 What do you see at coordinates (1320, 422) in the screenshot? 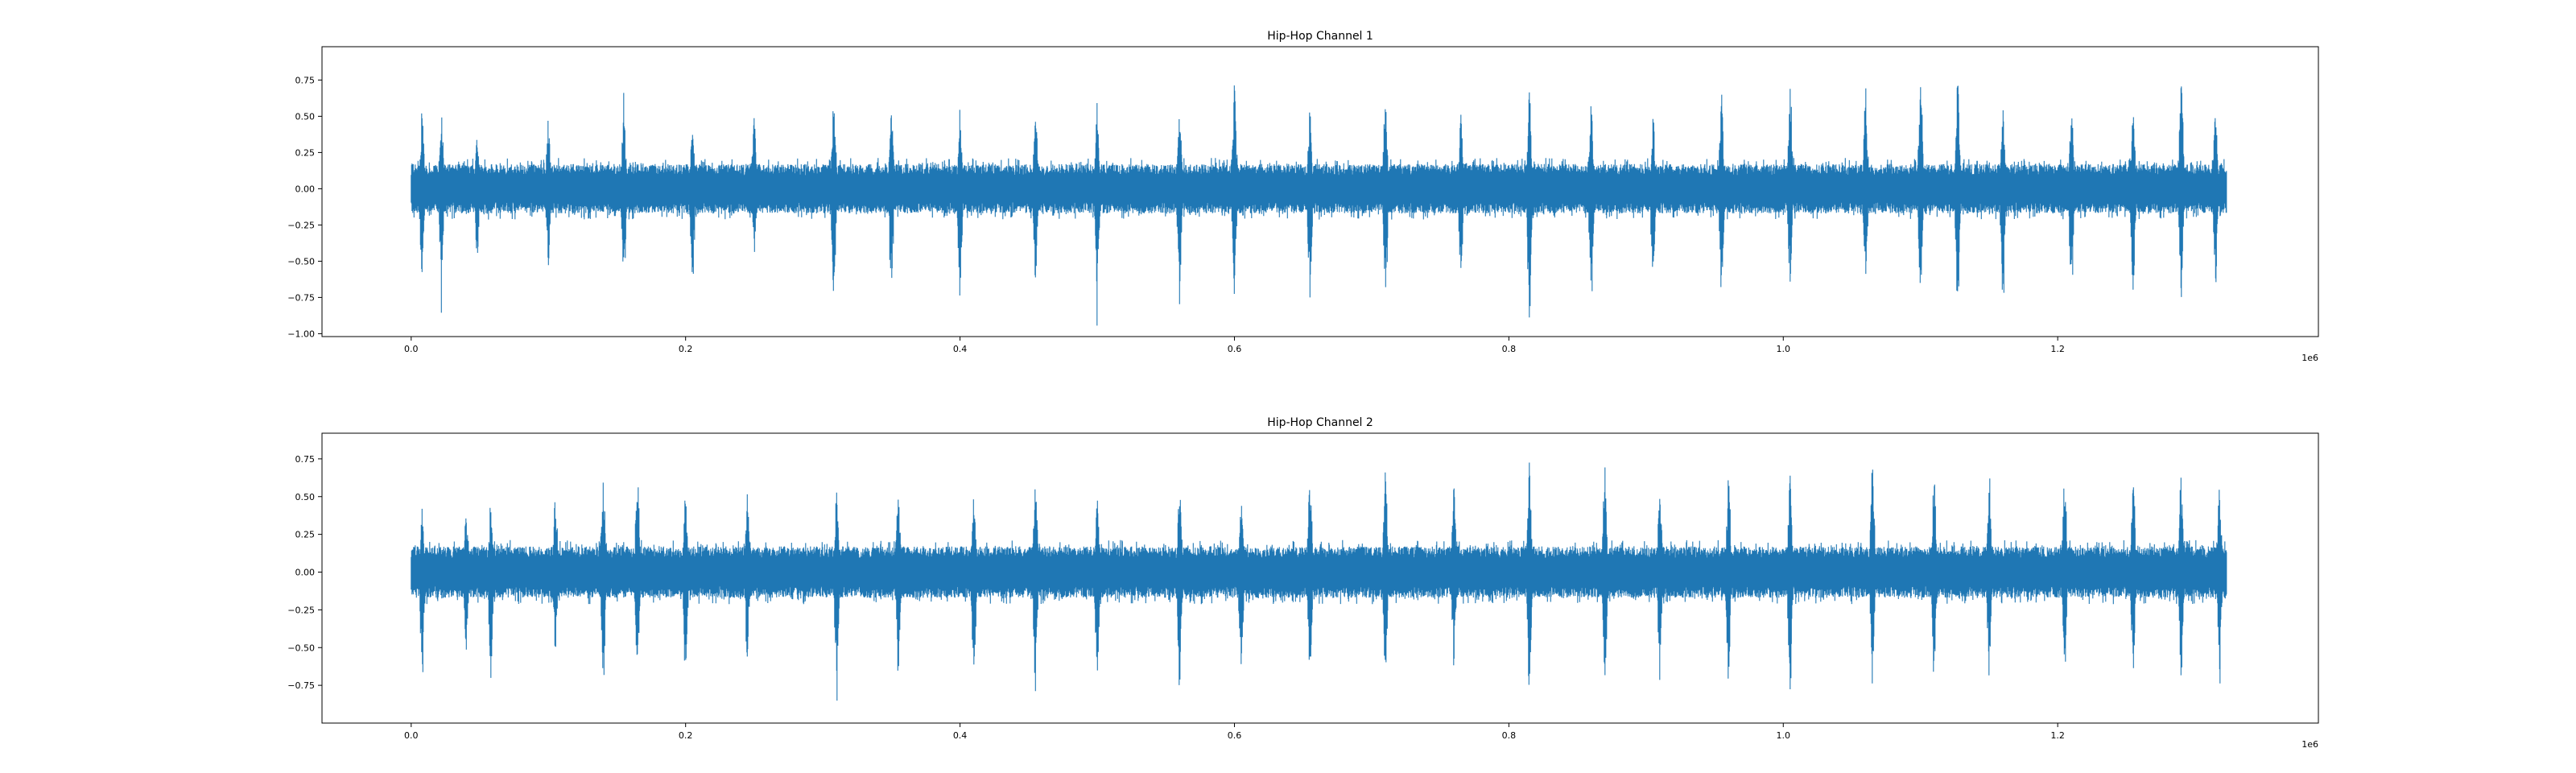
I see `chart-title-2: Hip-Hop Channel 2` at bounding box center [1320, 422].